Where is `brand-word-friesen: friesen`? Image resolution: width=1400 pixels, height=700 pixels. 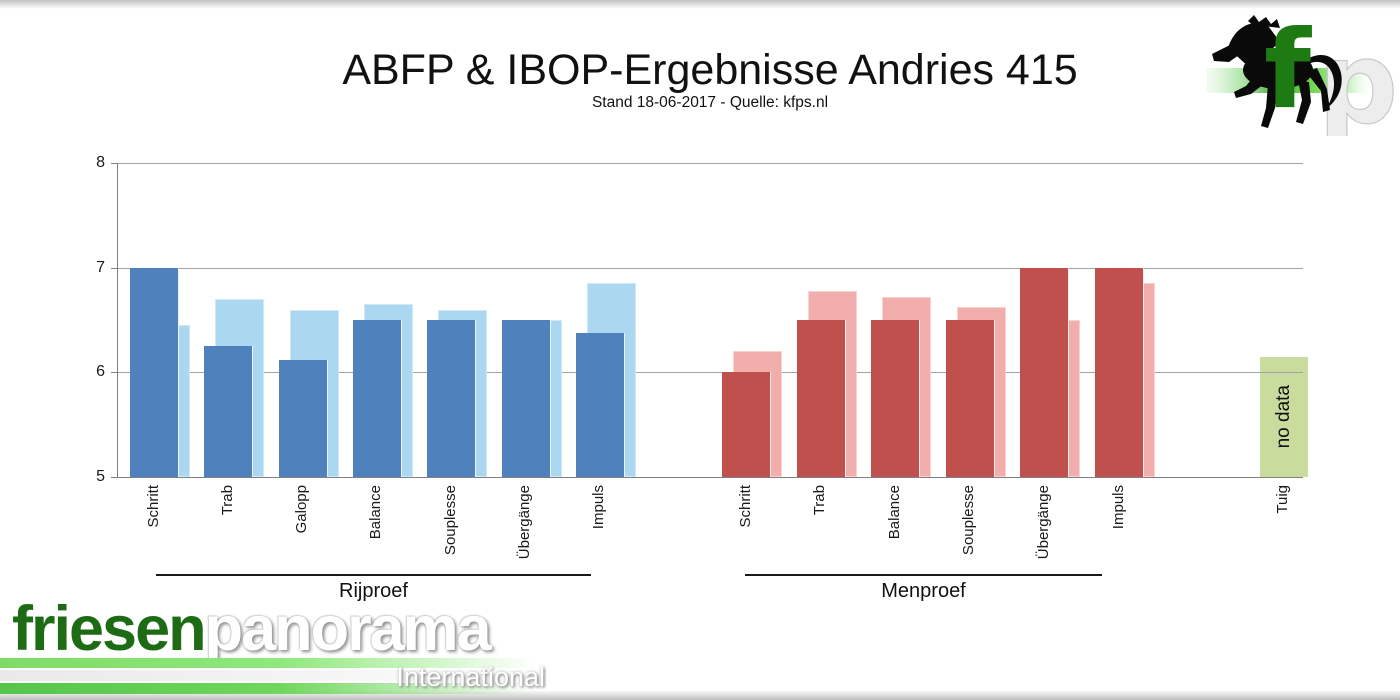
brand-word-friesen: friesen is located at coordinates (109, 629).